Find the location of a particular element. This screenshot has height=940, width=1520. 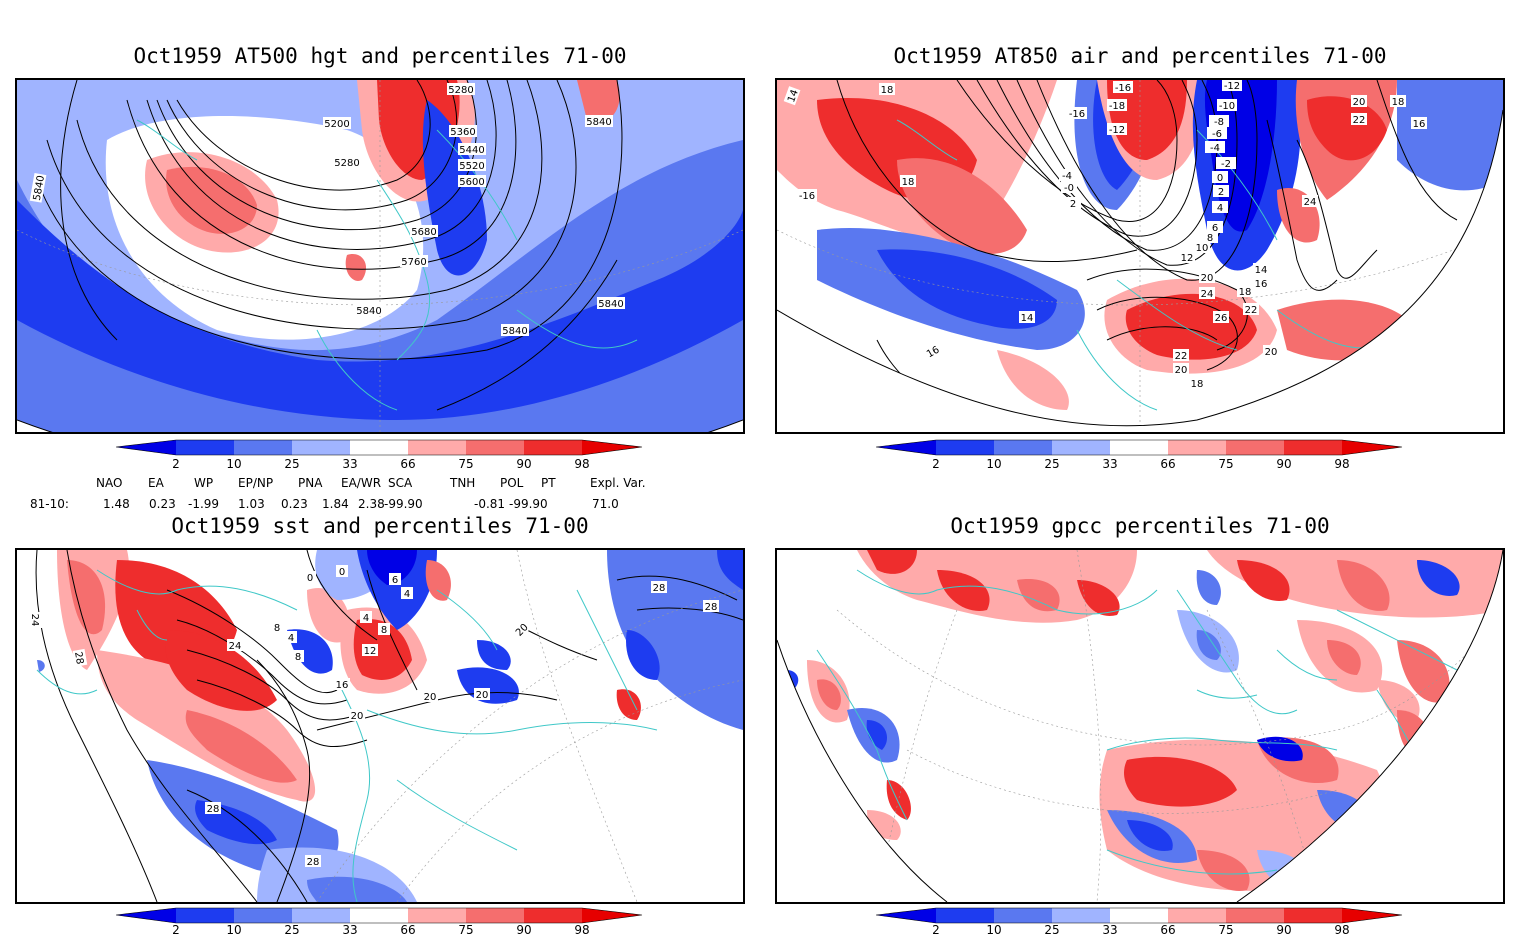

index-value: 2.38 is located at coordinates (371, 504).